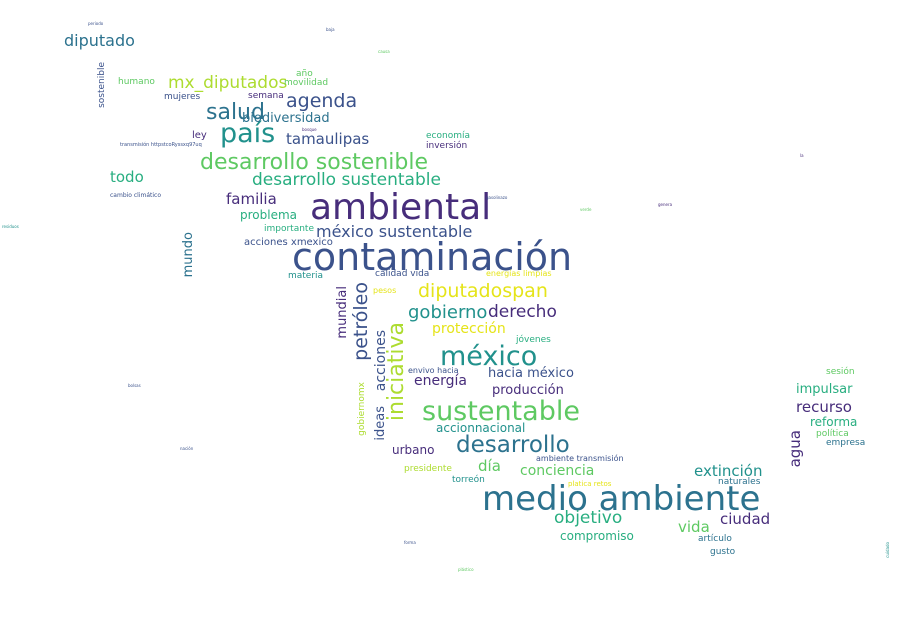 Image resolution: width=900 pixels, height=620 pixels. I want to click on word: agenda, so click(322, 101).